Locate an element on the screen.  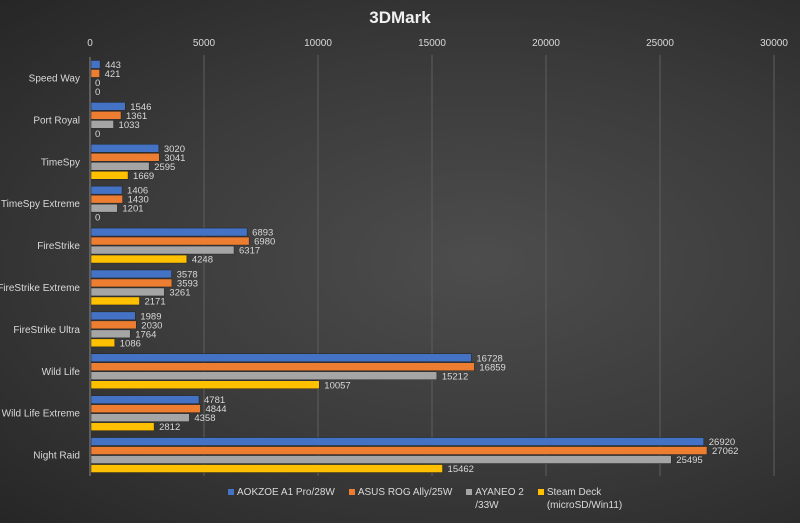
x-tick-label: 15000 is located at coordinates (432, 43).